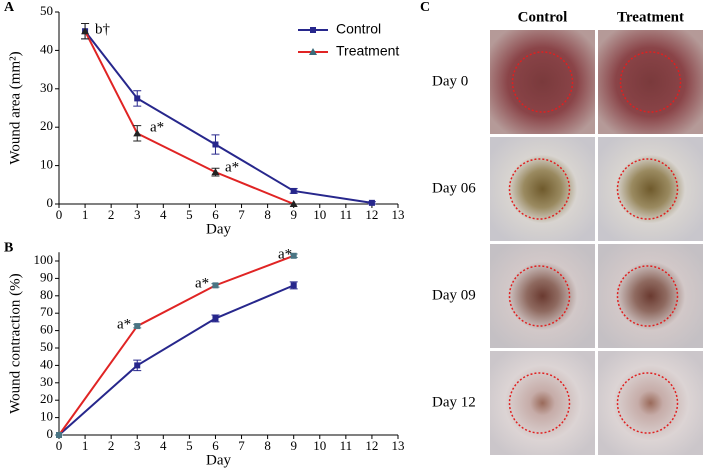  What do you see at coordinates (454, 188) in the screenshot?
I see `row-label: Day 06` at bounding box center [454, 188].